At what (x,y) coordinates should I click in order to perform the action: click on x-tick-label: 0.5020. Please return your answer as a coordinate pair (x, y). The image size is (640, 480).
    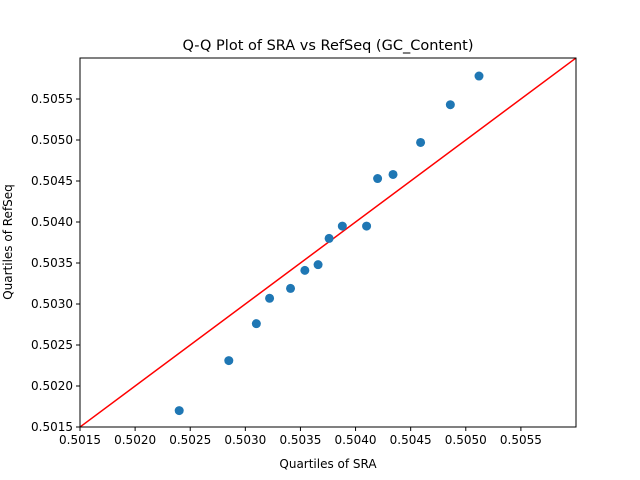
    Looking at the image, I should click on (135, 440).